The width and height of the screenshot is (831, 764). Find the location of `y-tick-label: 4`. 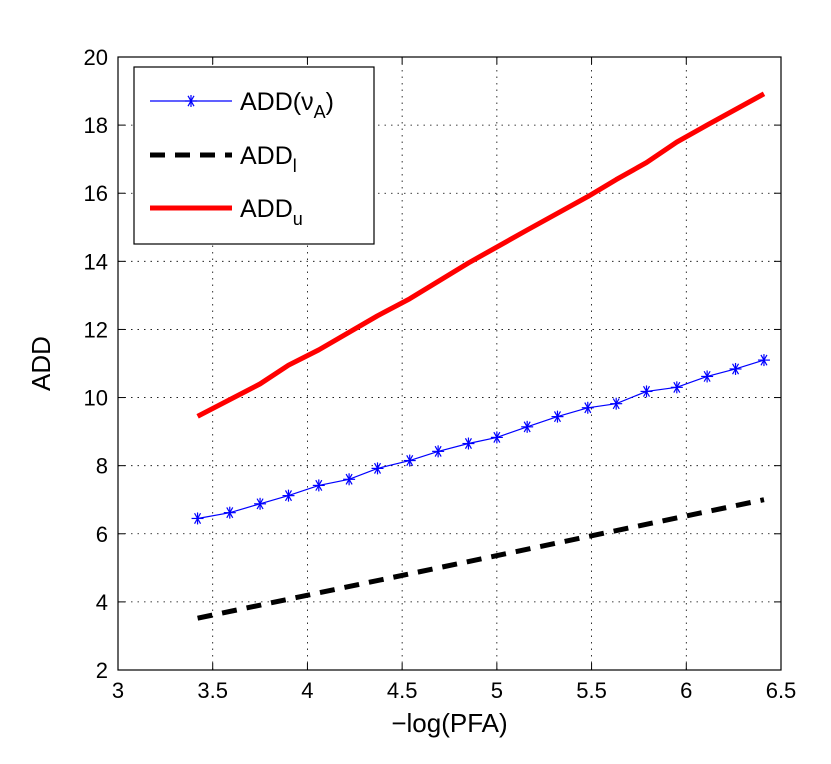

y-tick-label: 4 is located at coordinates (102, 602).